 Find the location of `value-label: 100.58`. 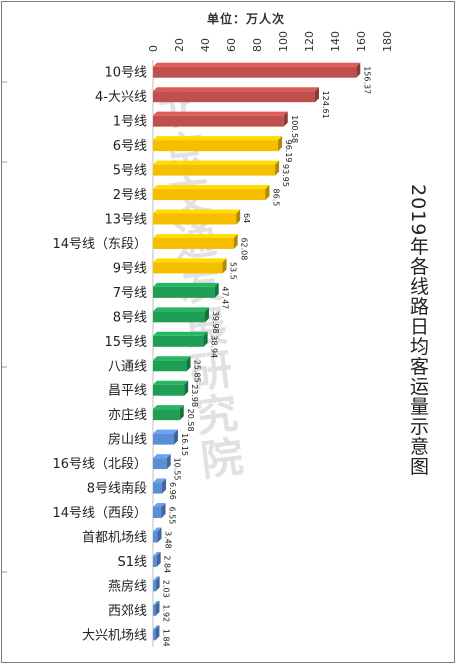

value-label: 100.58 is located at coordinates (294, 129).